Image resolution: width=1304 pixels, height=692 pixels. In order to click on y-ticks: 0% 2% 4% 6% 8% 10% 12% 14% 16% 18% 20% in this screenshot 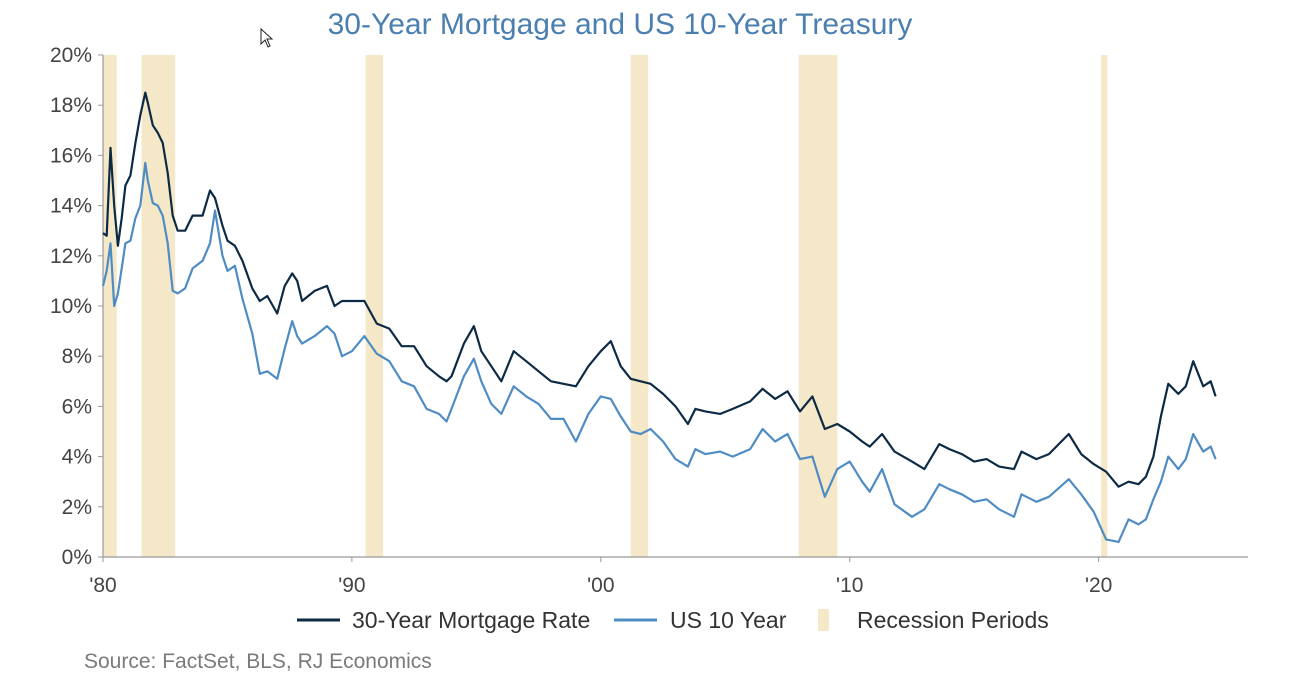, I will do `click(76, 306)`.